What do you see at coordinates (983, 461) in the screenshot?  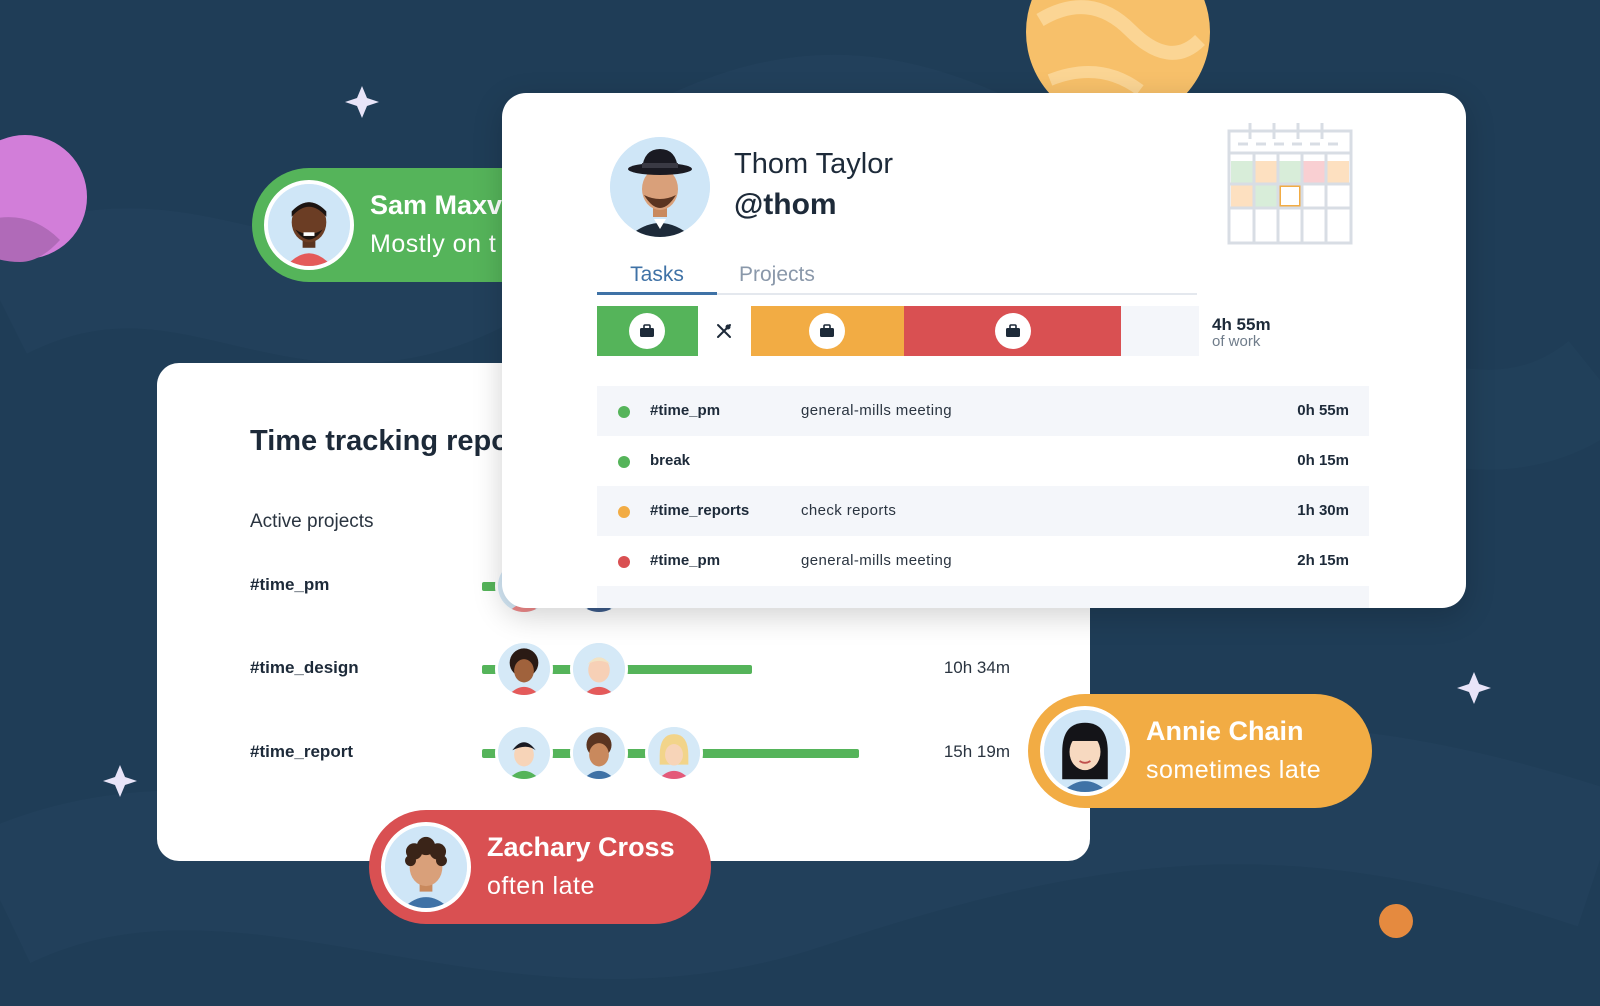 I see `task-row: break 0h 15m` at bounding box center [983, 461].